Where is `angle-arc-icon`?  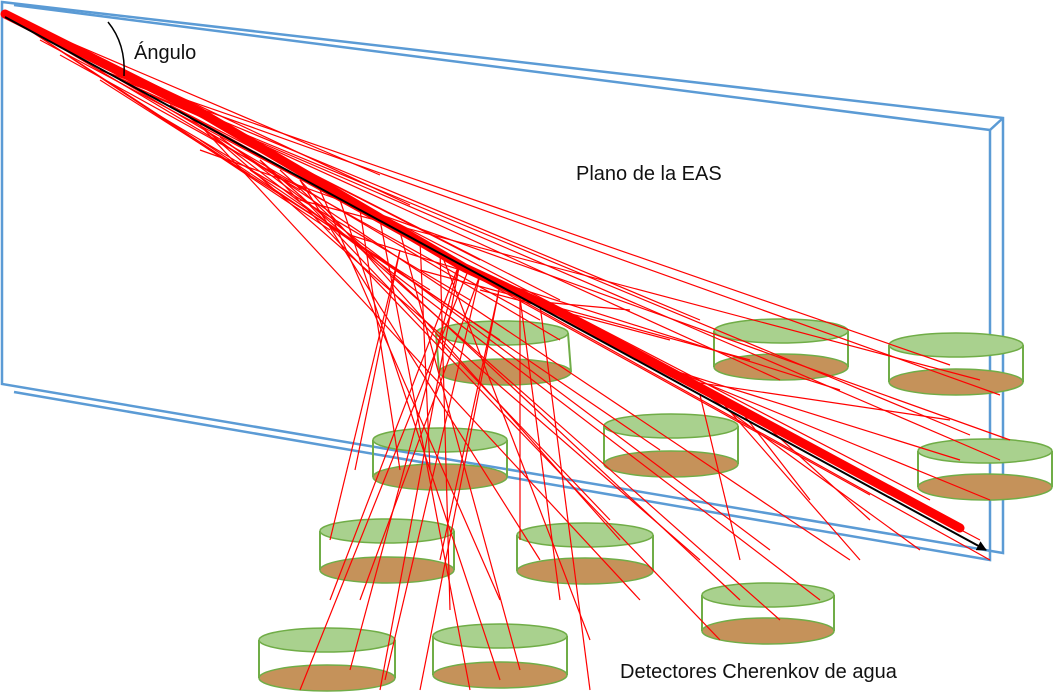 angle-arc-icon is located at coordinates (116, 49).